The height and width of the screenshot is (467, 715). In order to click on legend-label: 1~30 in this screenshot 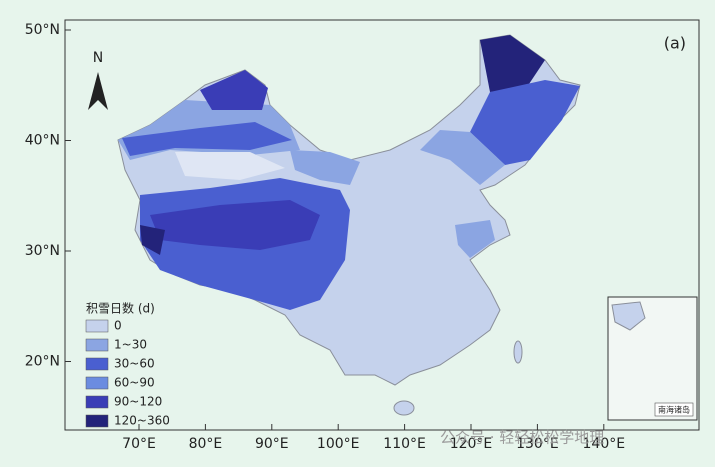, I will do `click(130, 345)`.